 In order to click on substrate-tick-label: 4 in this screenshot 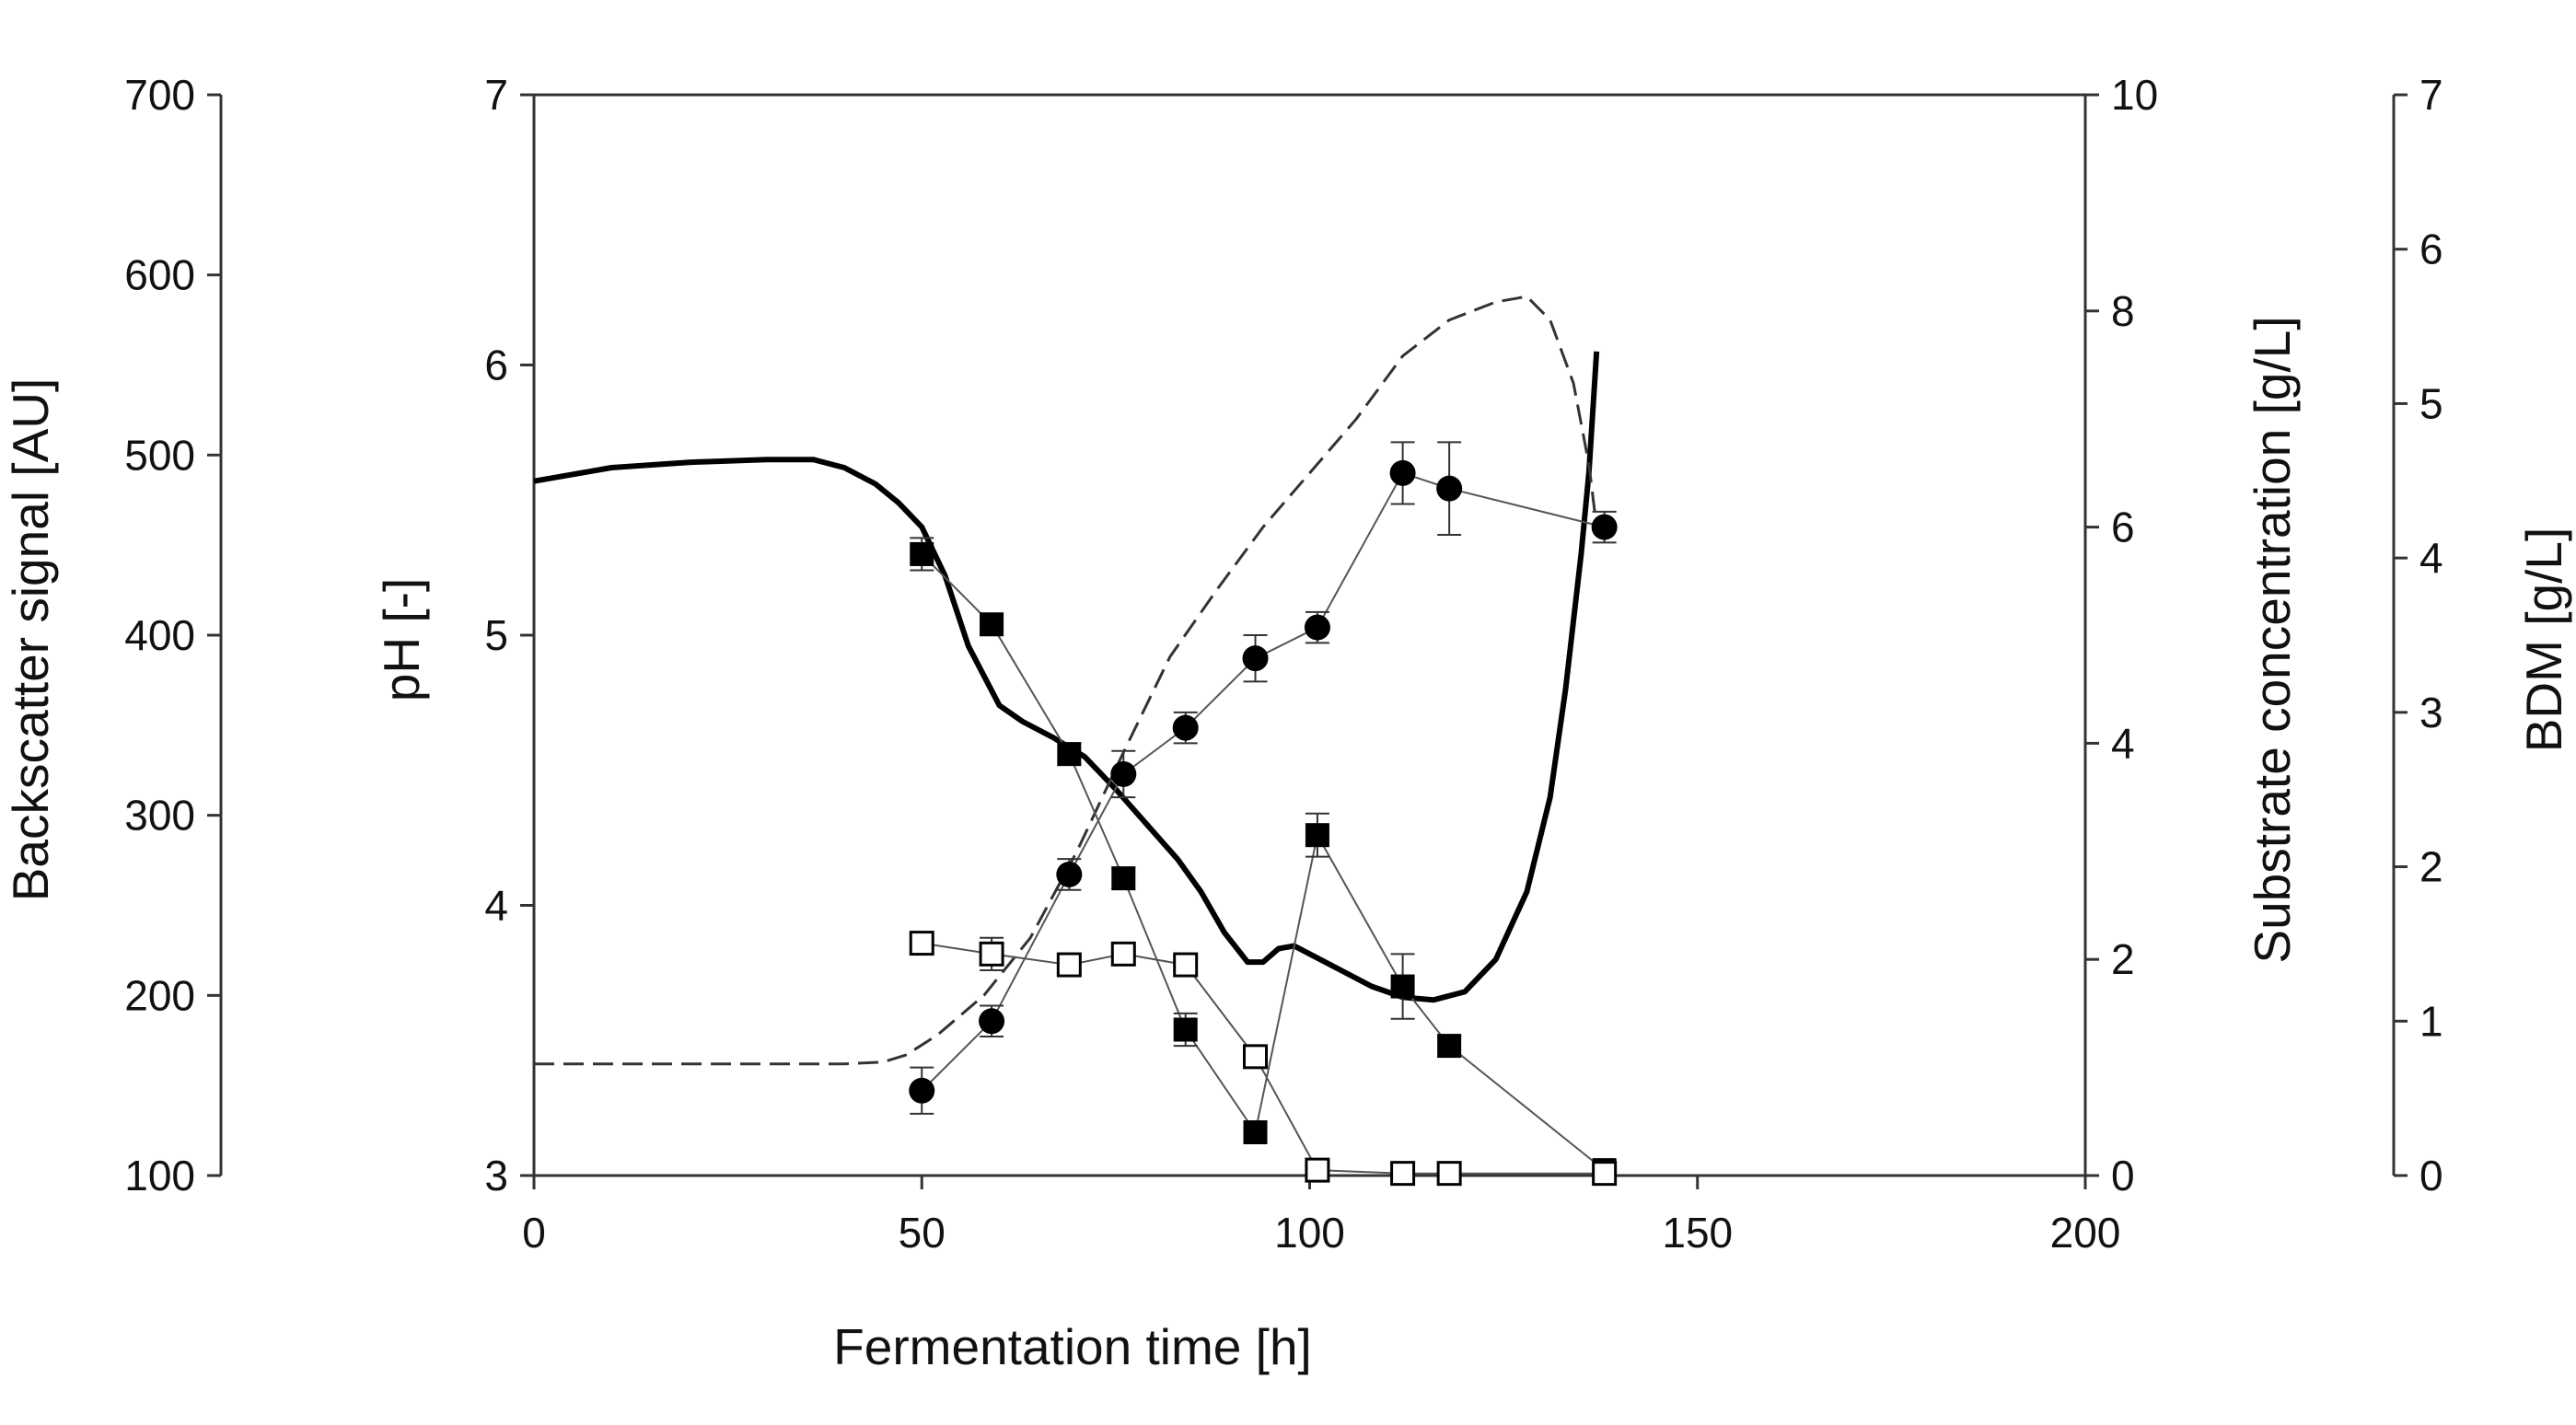, I will do `click(2123, 743)`.